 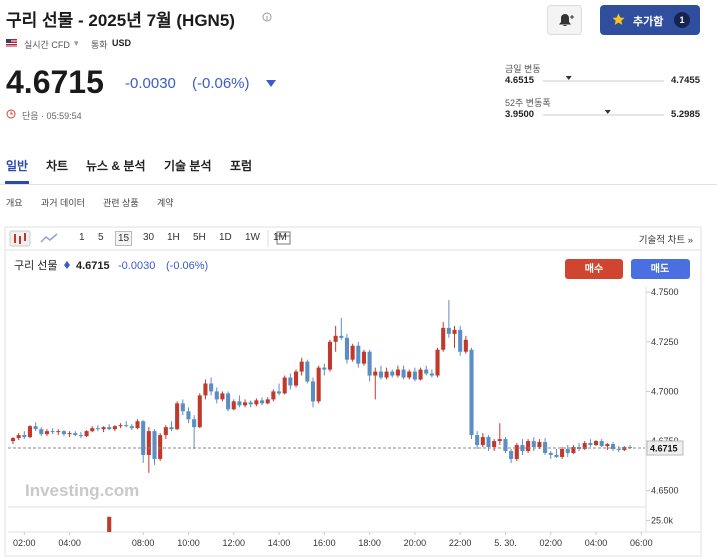 I want to click on buy-label: 매수, so click(x=594, y=268).